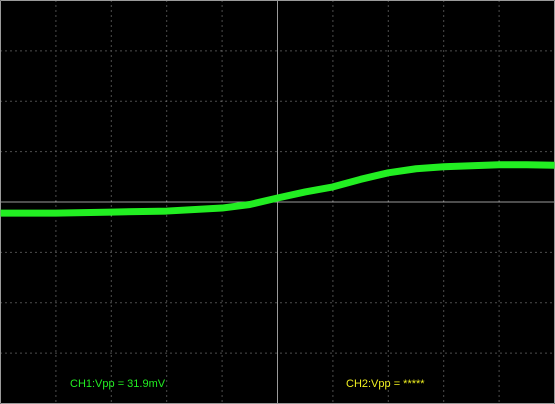  I want to click on ch2-readout: CH2:Vpp = *****, so click(385, 384).